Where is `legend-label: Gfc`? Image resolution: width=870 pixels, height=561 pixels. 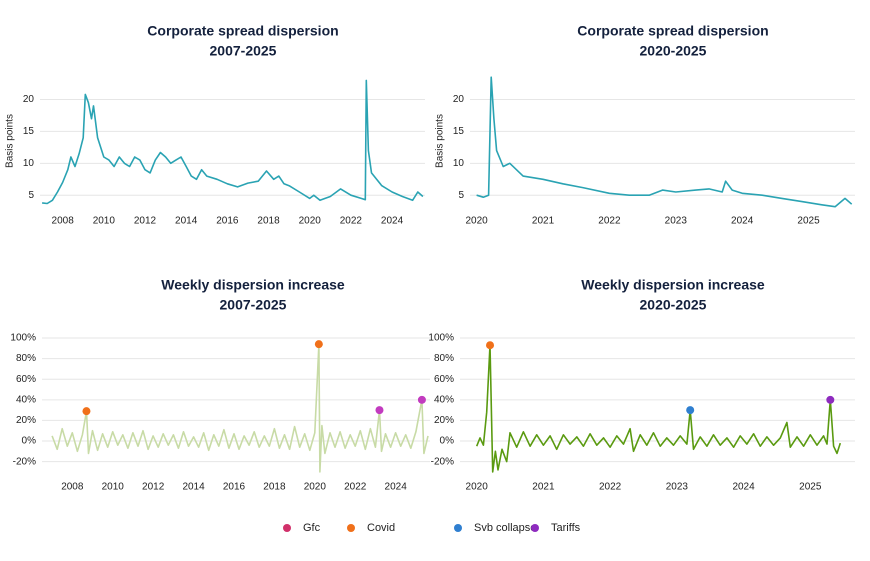 legend-label: Gfc is located at coordinates (312, 528).